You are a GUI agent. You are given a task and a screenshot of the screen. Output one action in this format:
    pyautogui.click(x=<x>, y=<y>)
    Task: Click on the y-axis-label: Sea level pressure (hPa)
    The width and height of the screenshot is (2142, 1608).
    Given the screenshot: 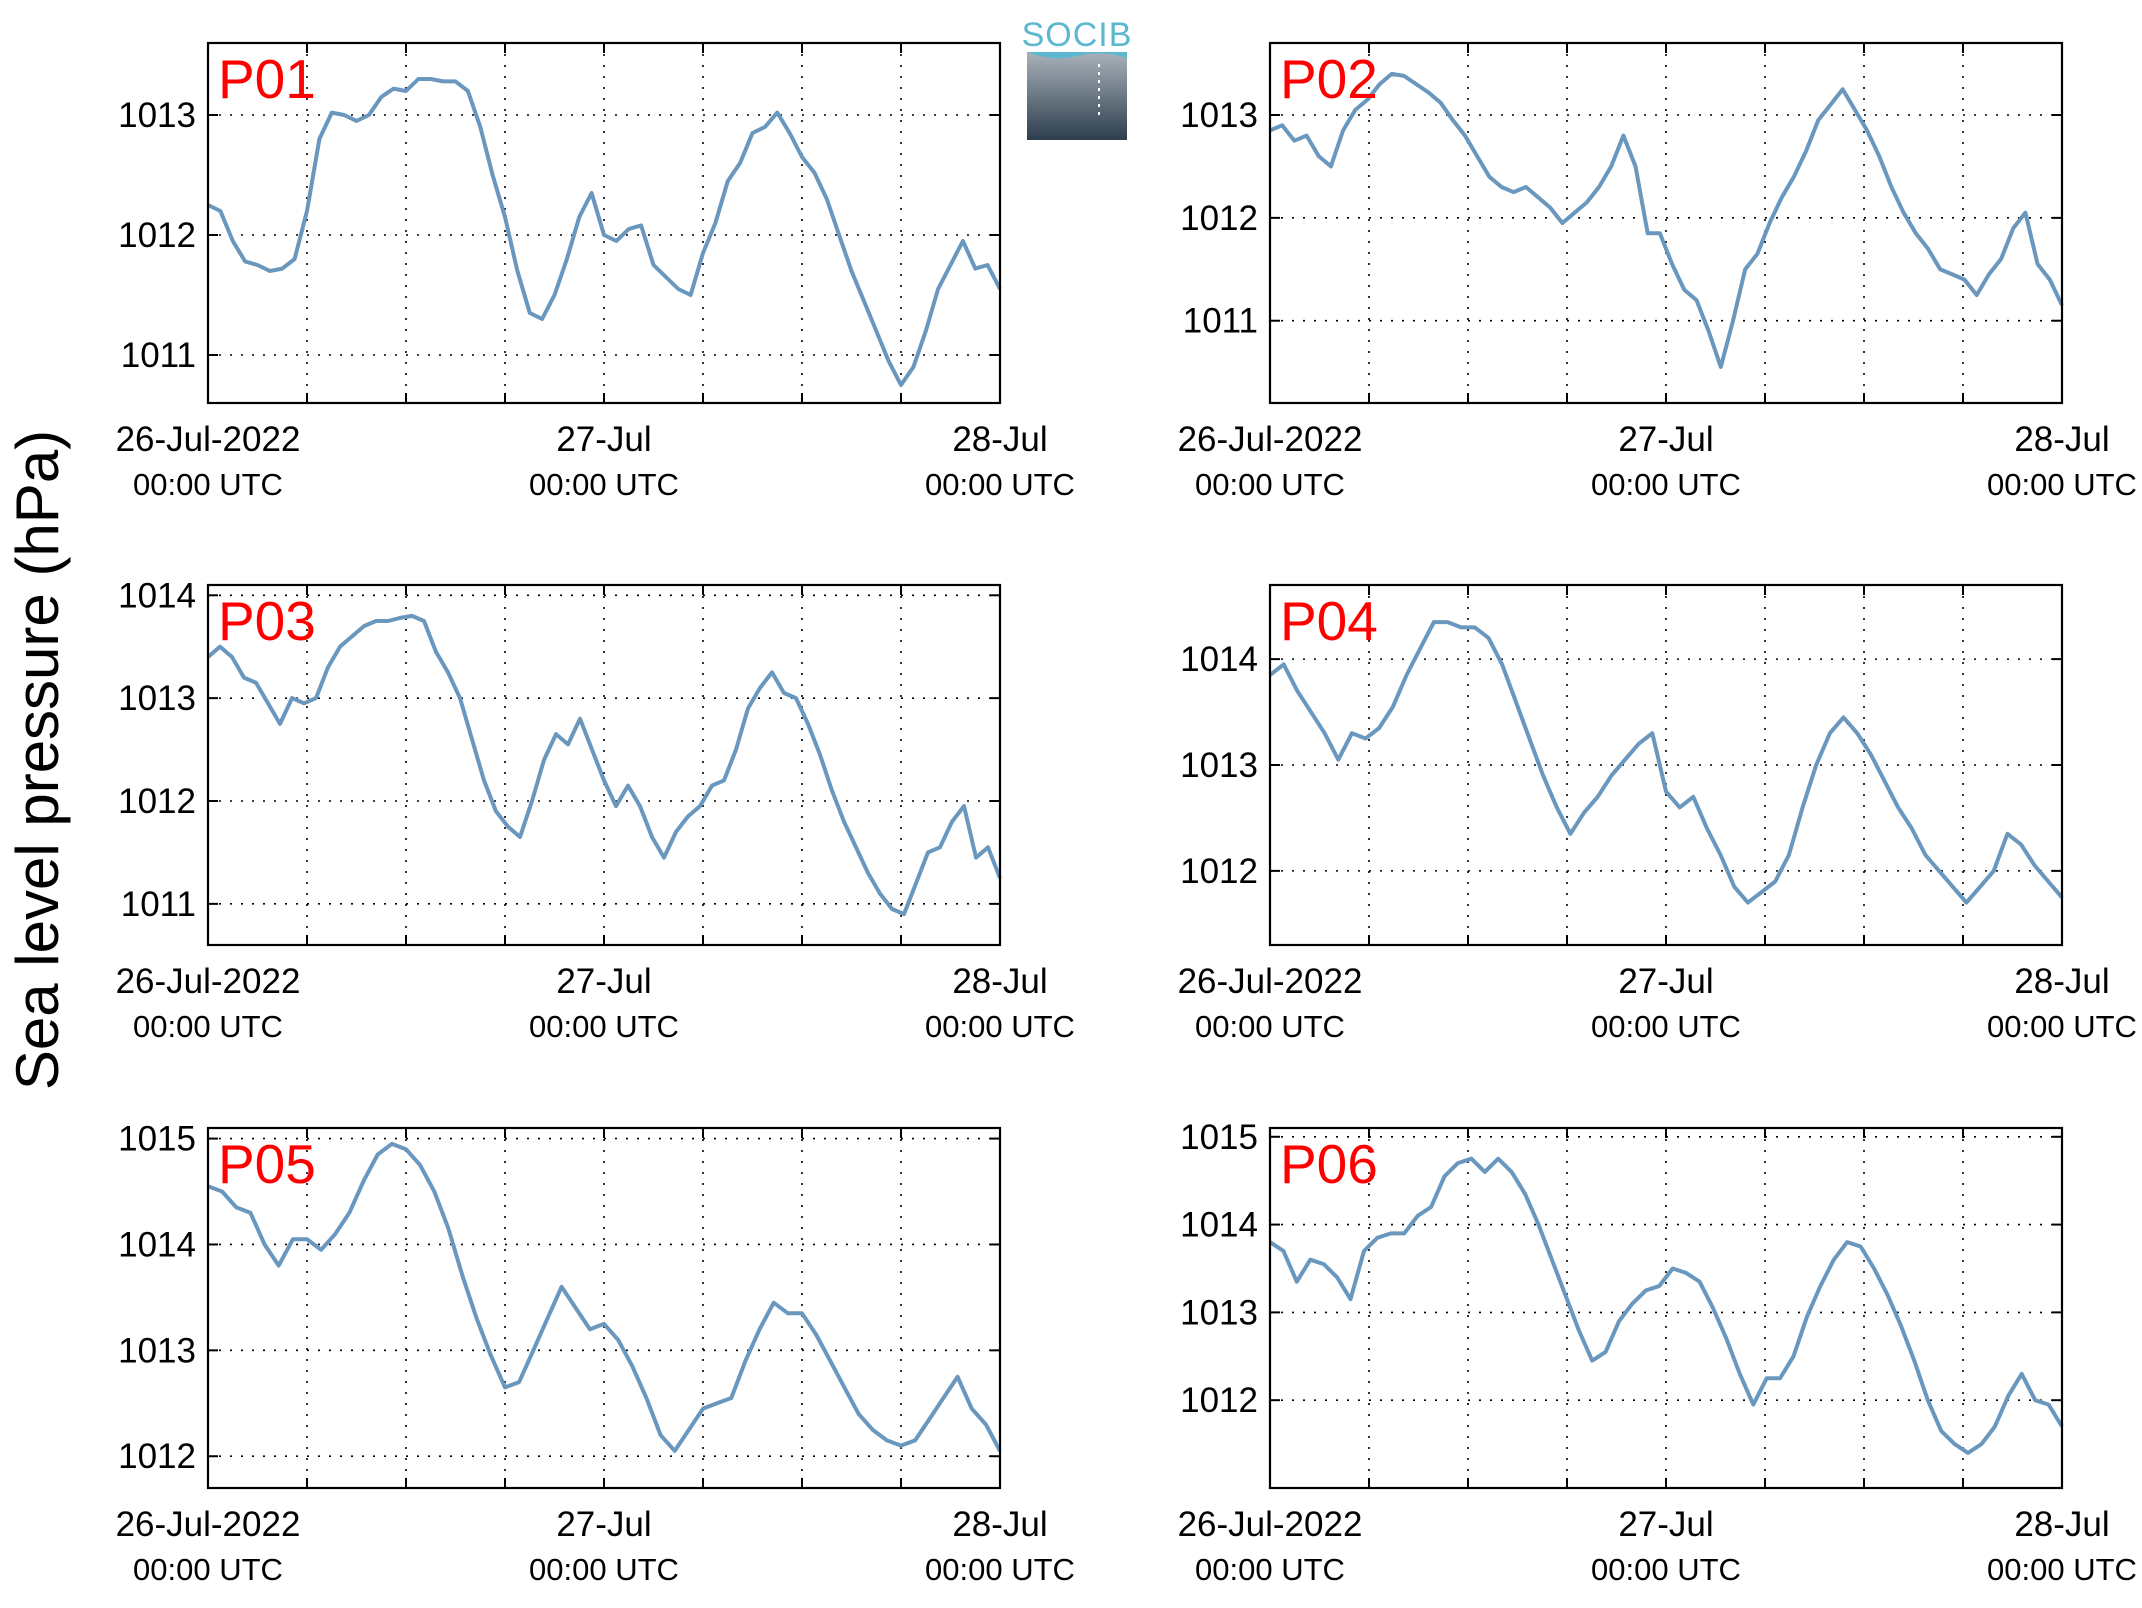 What is the action you would take?
    pyautogui.click(x=37, y=760)
    